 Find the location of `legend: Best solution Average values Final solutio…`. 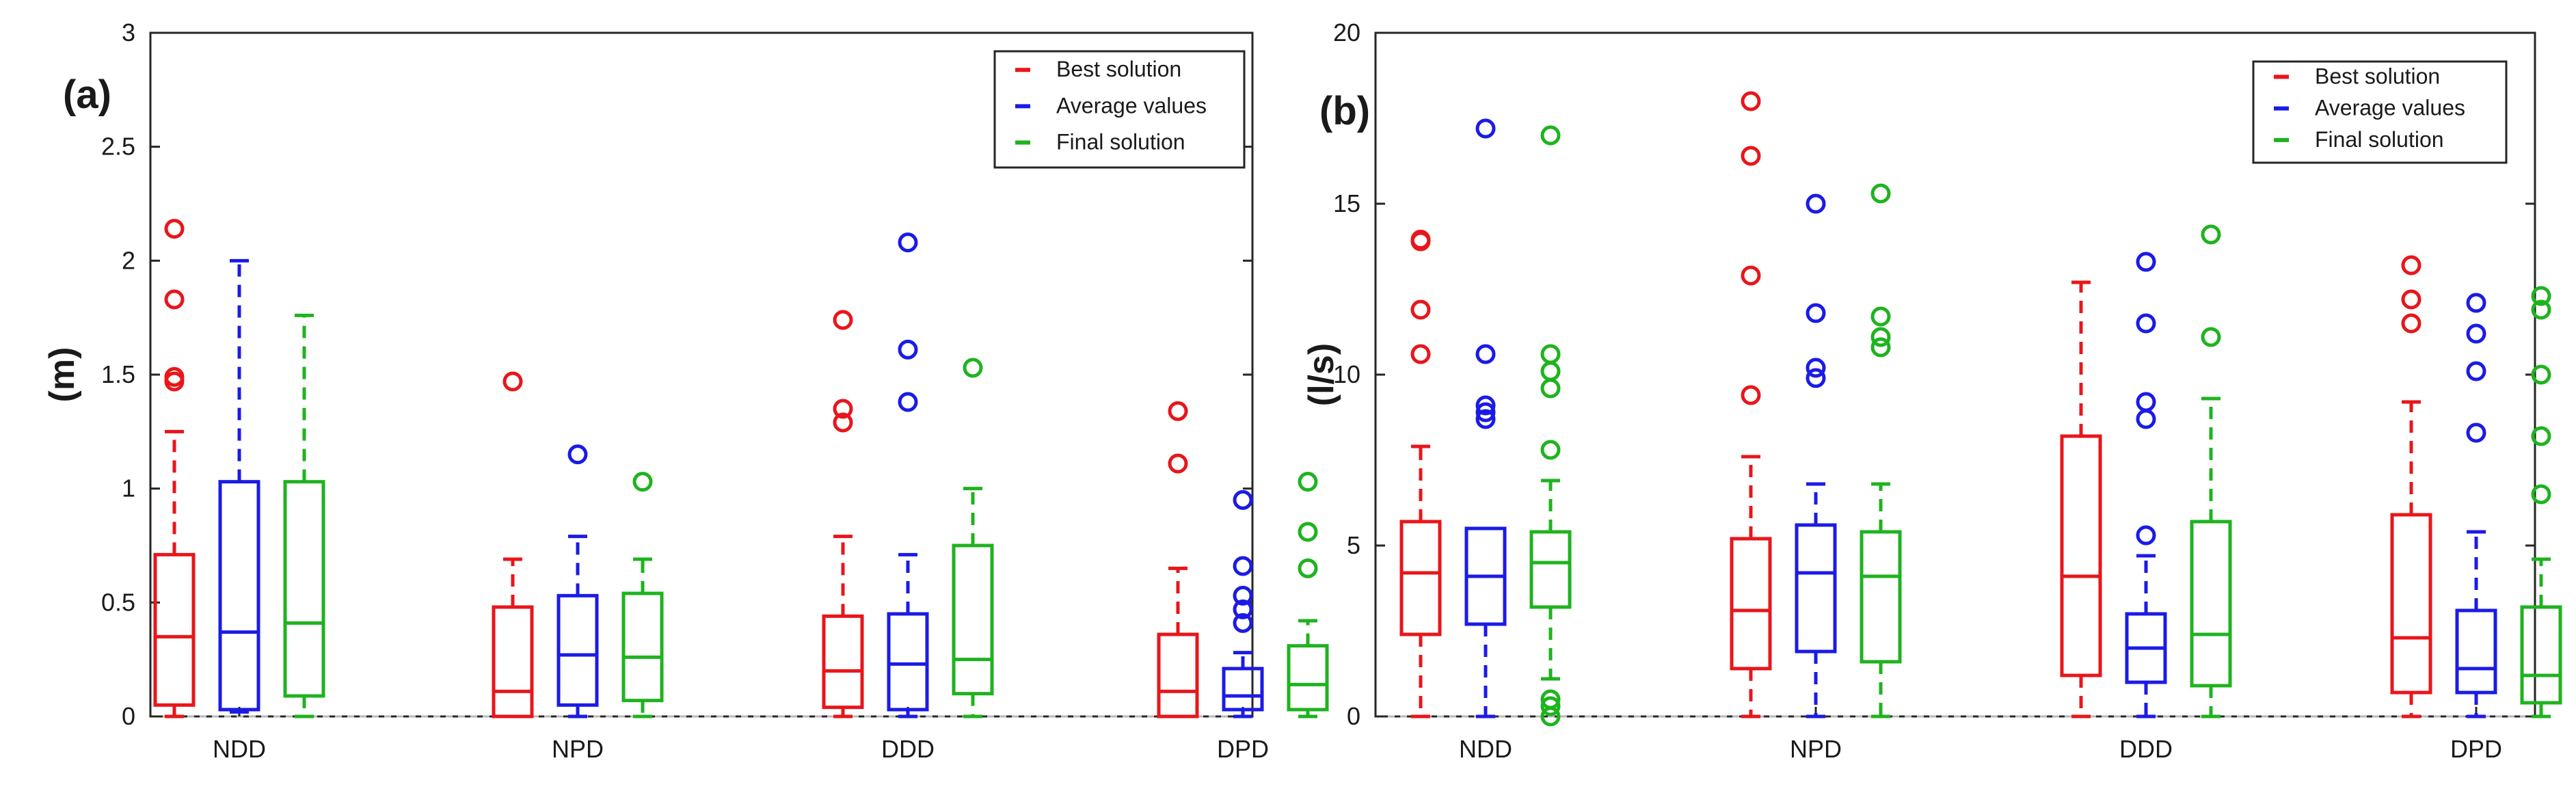

legend: Best solution Average values Final solutio… is located at coordinates (2380, 112).